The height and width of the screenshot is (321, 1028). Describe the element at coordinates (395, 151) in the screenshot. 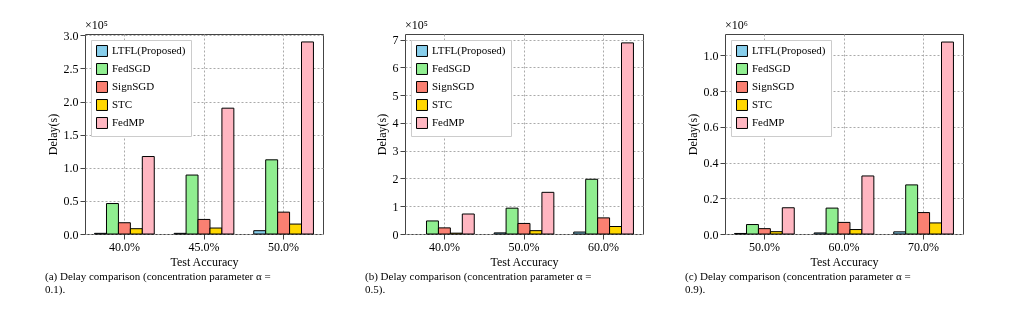

I see `y-tick-label: 3` at that location.